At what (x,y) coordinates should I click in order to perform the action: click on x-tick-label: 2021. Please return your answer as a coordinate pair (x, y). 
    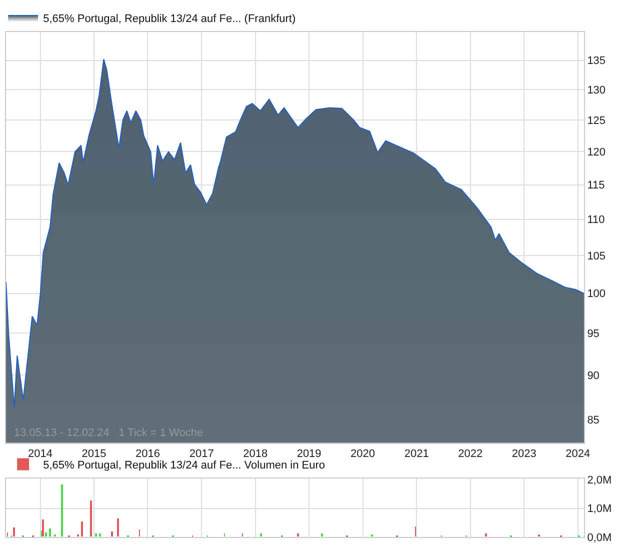
    Looking at the image, I should click on (416, 454).